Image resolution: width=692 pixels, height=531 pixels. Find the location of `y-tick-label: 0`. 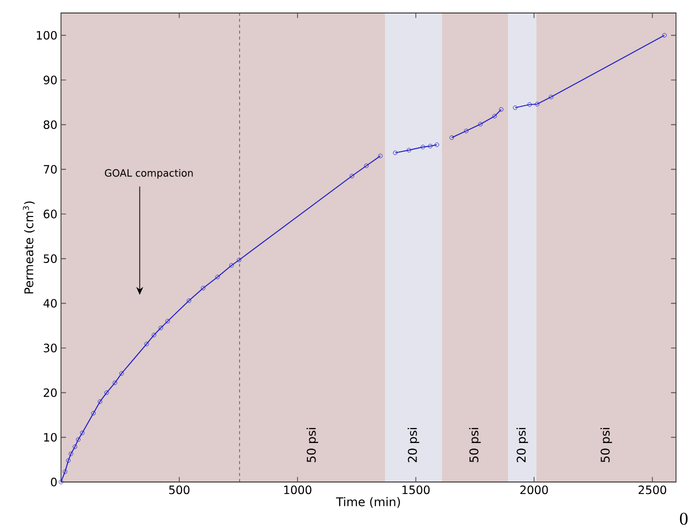

y-tick-label: 0 is located at coordinates (53, 482).